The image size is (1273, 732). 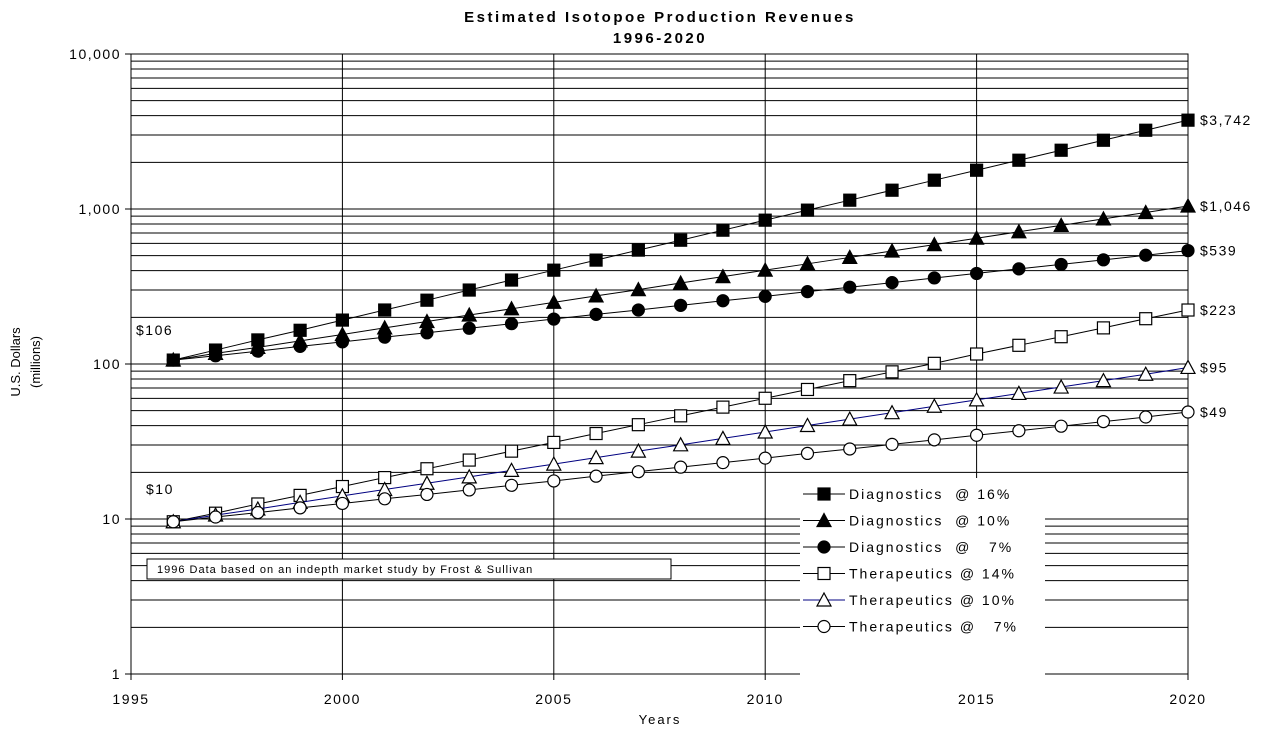 I want to click on start-label-therapeutics: $10, so click(x=160, y=489).